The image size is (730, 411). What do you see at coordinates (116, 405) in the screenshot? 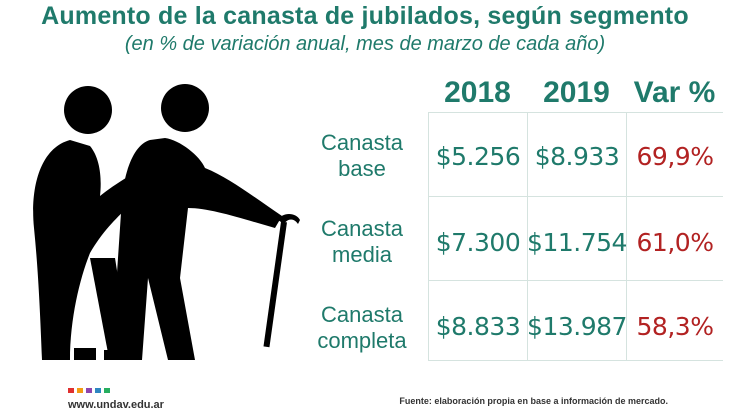
I see `website-url: www.undav.edu.ar` at bounding box center [116, 405].